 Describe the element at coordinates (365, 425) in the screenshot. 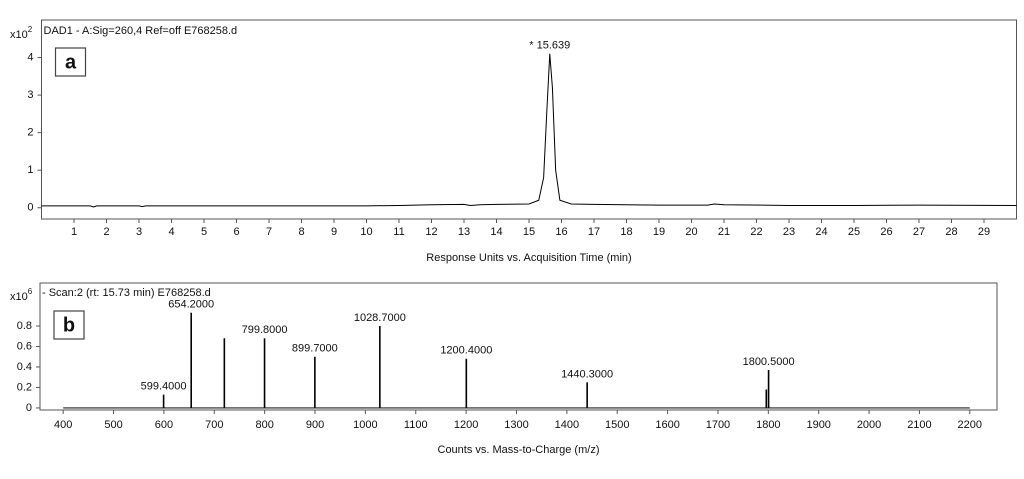

I see `x-tick-label: 1000` at that location.